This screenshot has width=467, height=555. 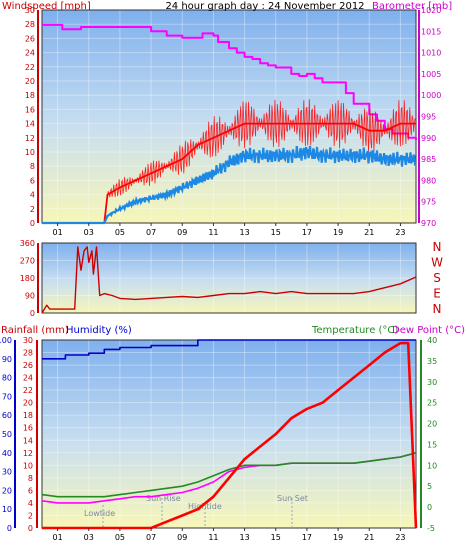 I want to click on rainfall-tick-label: 4, so click(x=30, y=503).